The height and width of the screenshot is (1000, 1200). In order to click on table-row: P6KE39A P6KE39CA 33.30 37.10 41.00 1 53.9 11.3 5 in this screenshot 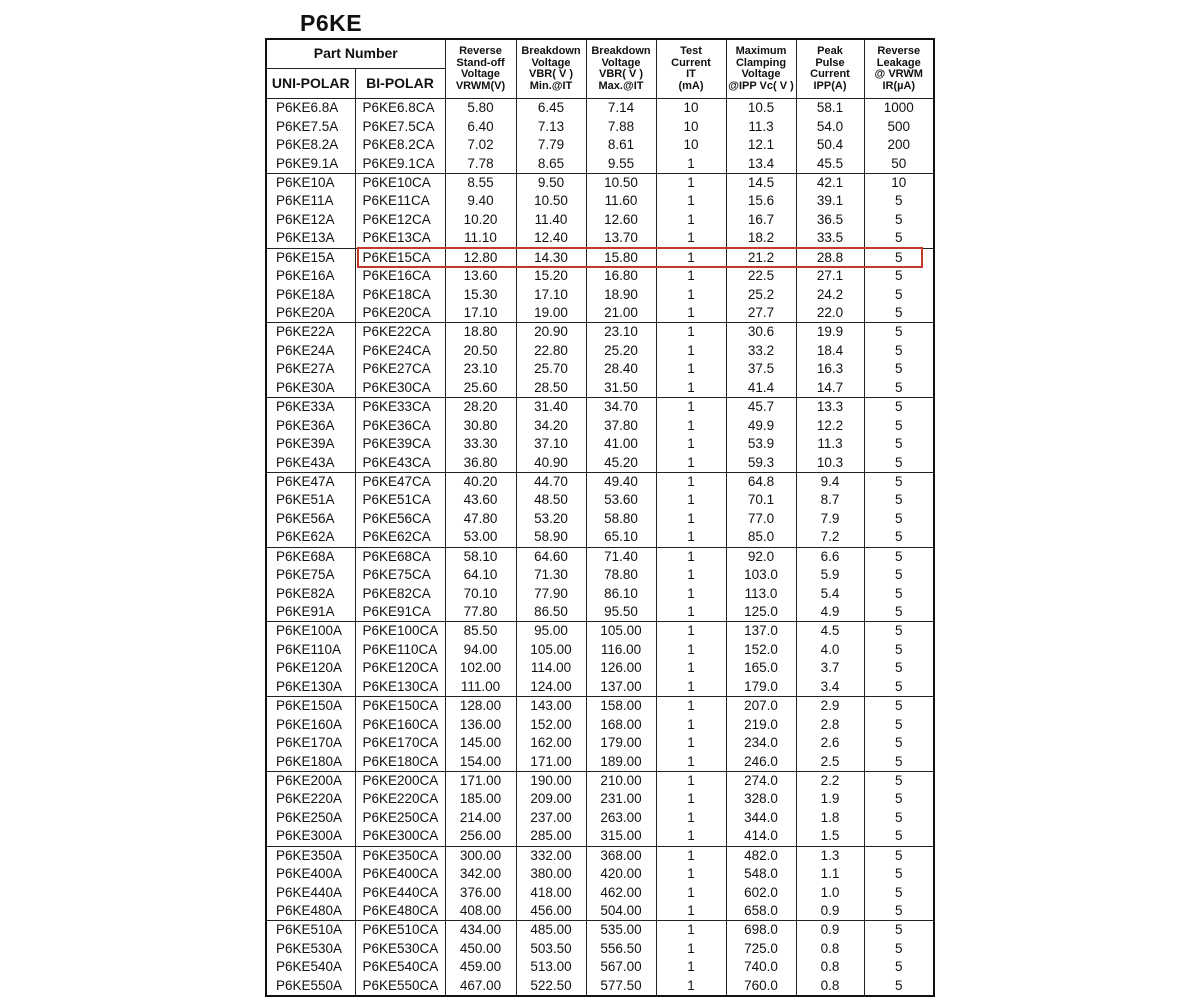, I will do `click(600, 444)`.